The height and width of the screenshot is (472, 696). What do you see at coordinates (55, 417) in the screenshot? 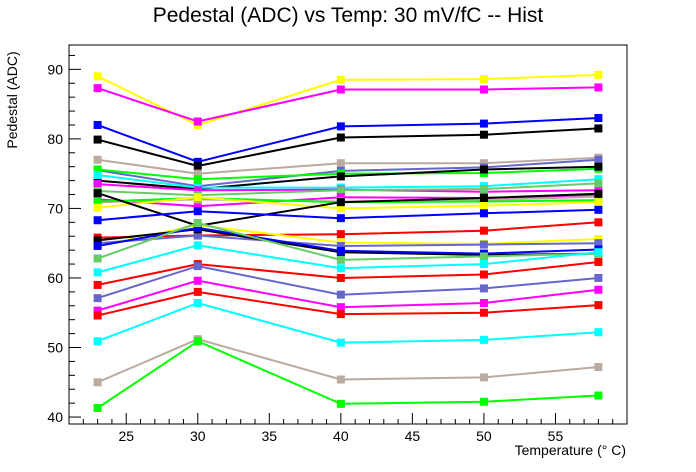
I see `y-tick-label: 40` at bounding box center [55, 417].